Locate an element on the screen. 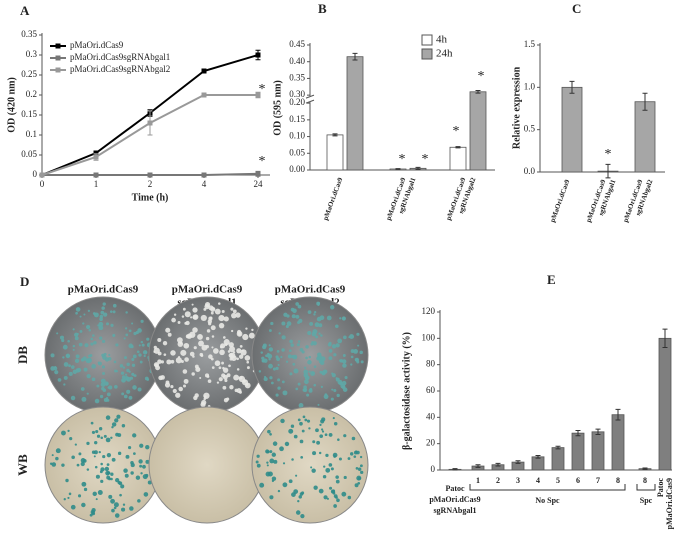 This screenshot has height=533, width=685. y-tick-label: 100 is located at coordinates (429, 337).